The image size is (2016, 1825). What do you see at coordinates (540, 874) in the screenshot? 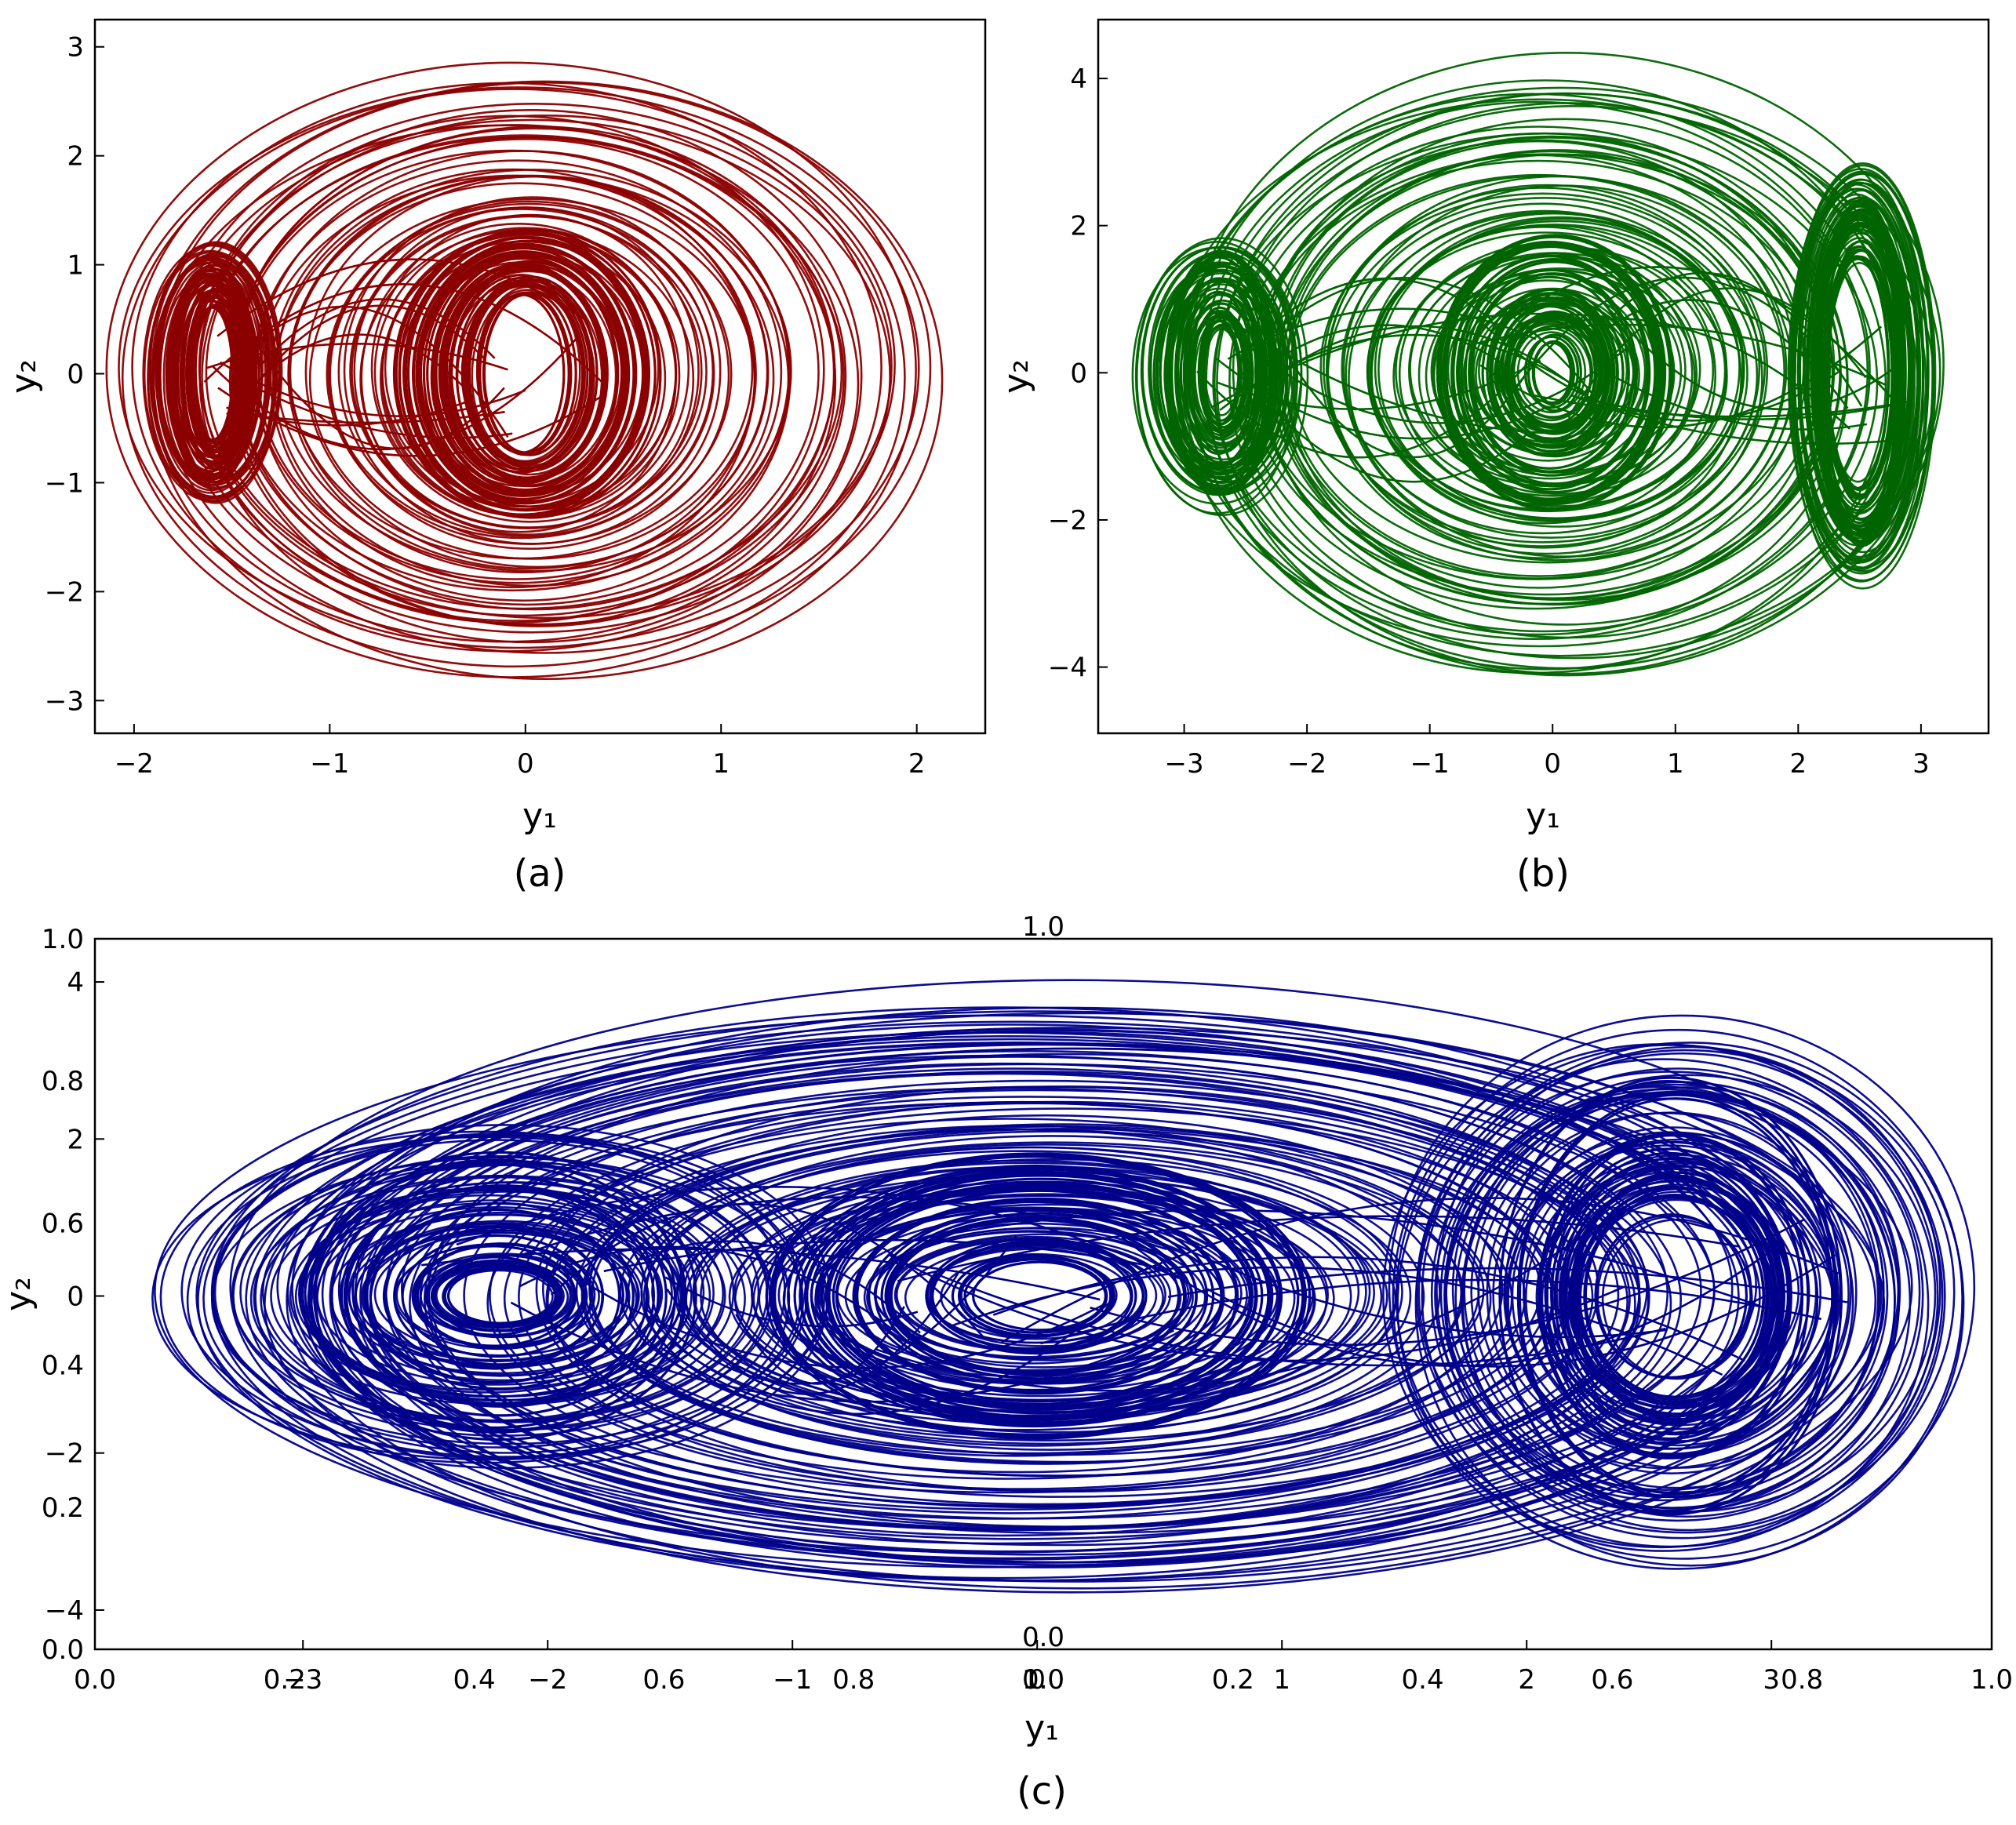
I see `panel-a-caption: (a)` at bounding box center [540, 874].